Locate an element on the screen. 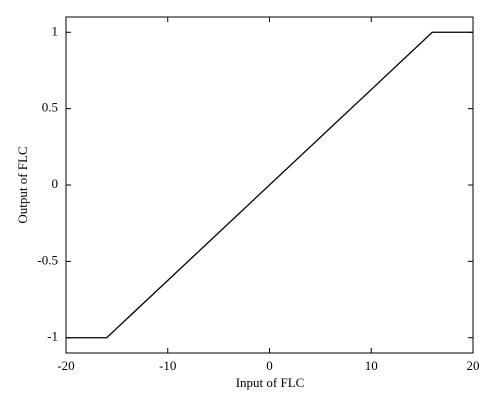 The image size is (500, 415). y-tick-label: 1 is located at coordinates (55, 30).